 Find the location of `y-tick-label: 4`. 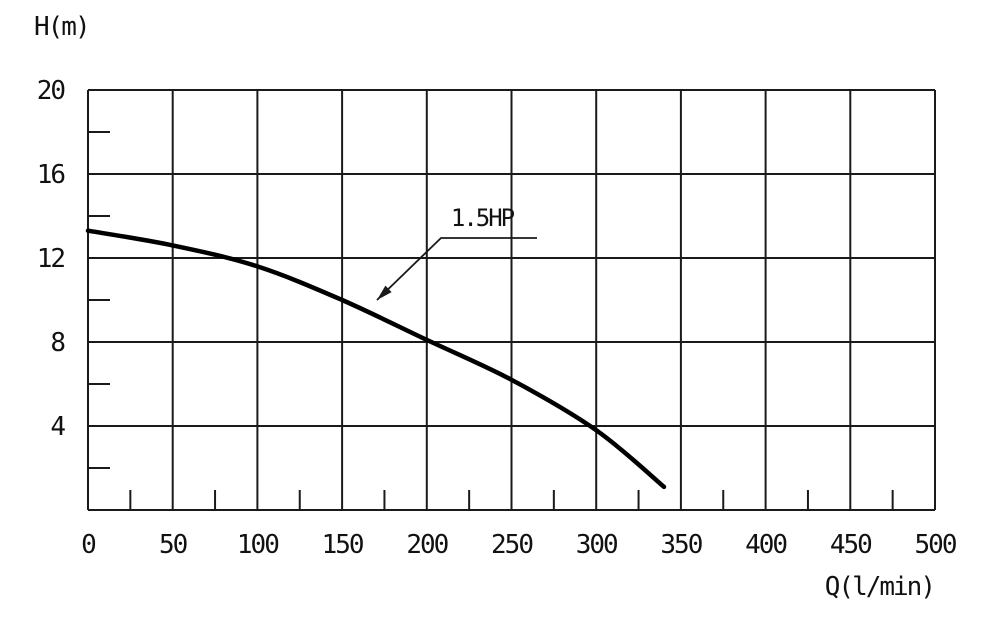

y-tick-label: 4 is located at coordinates (57, 427).